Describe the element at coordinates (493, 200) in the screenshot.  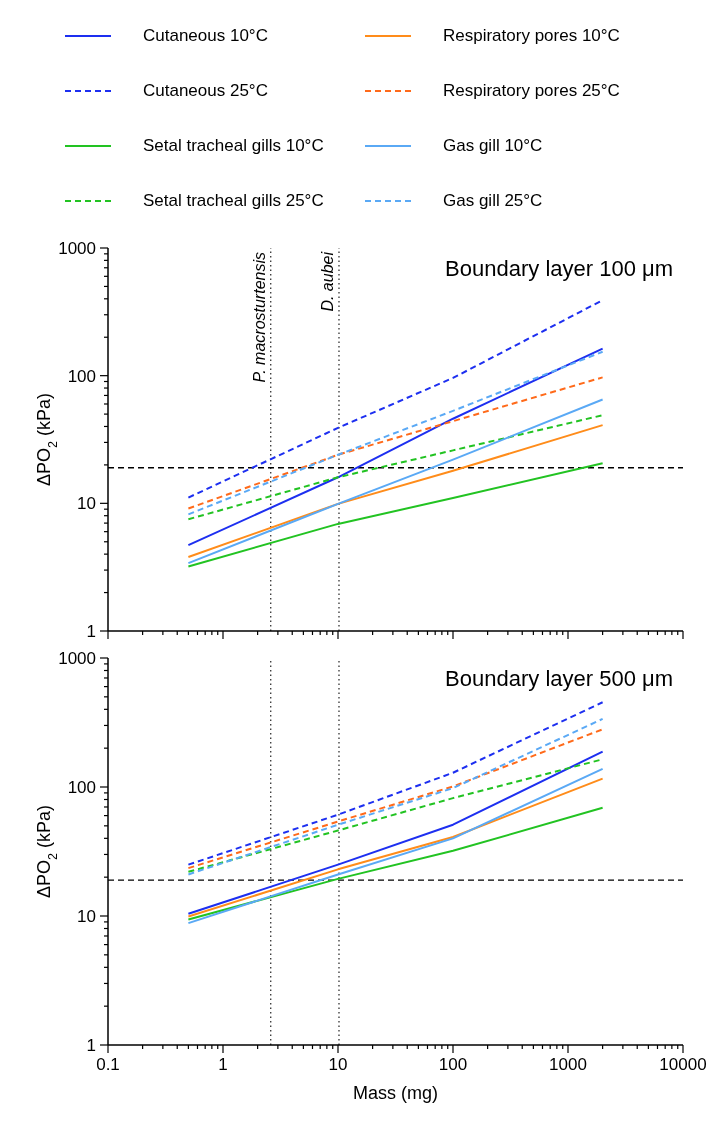
I see `legend-label: Gas gill 25°C` at that location.